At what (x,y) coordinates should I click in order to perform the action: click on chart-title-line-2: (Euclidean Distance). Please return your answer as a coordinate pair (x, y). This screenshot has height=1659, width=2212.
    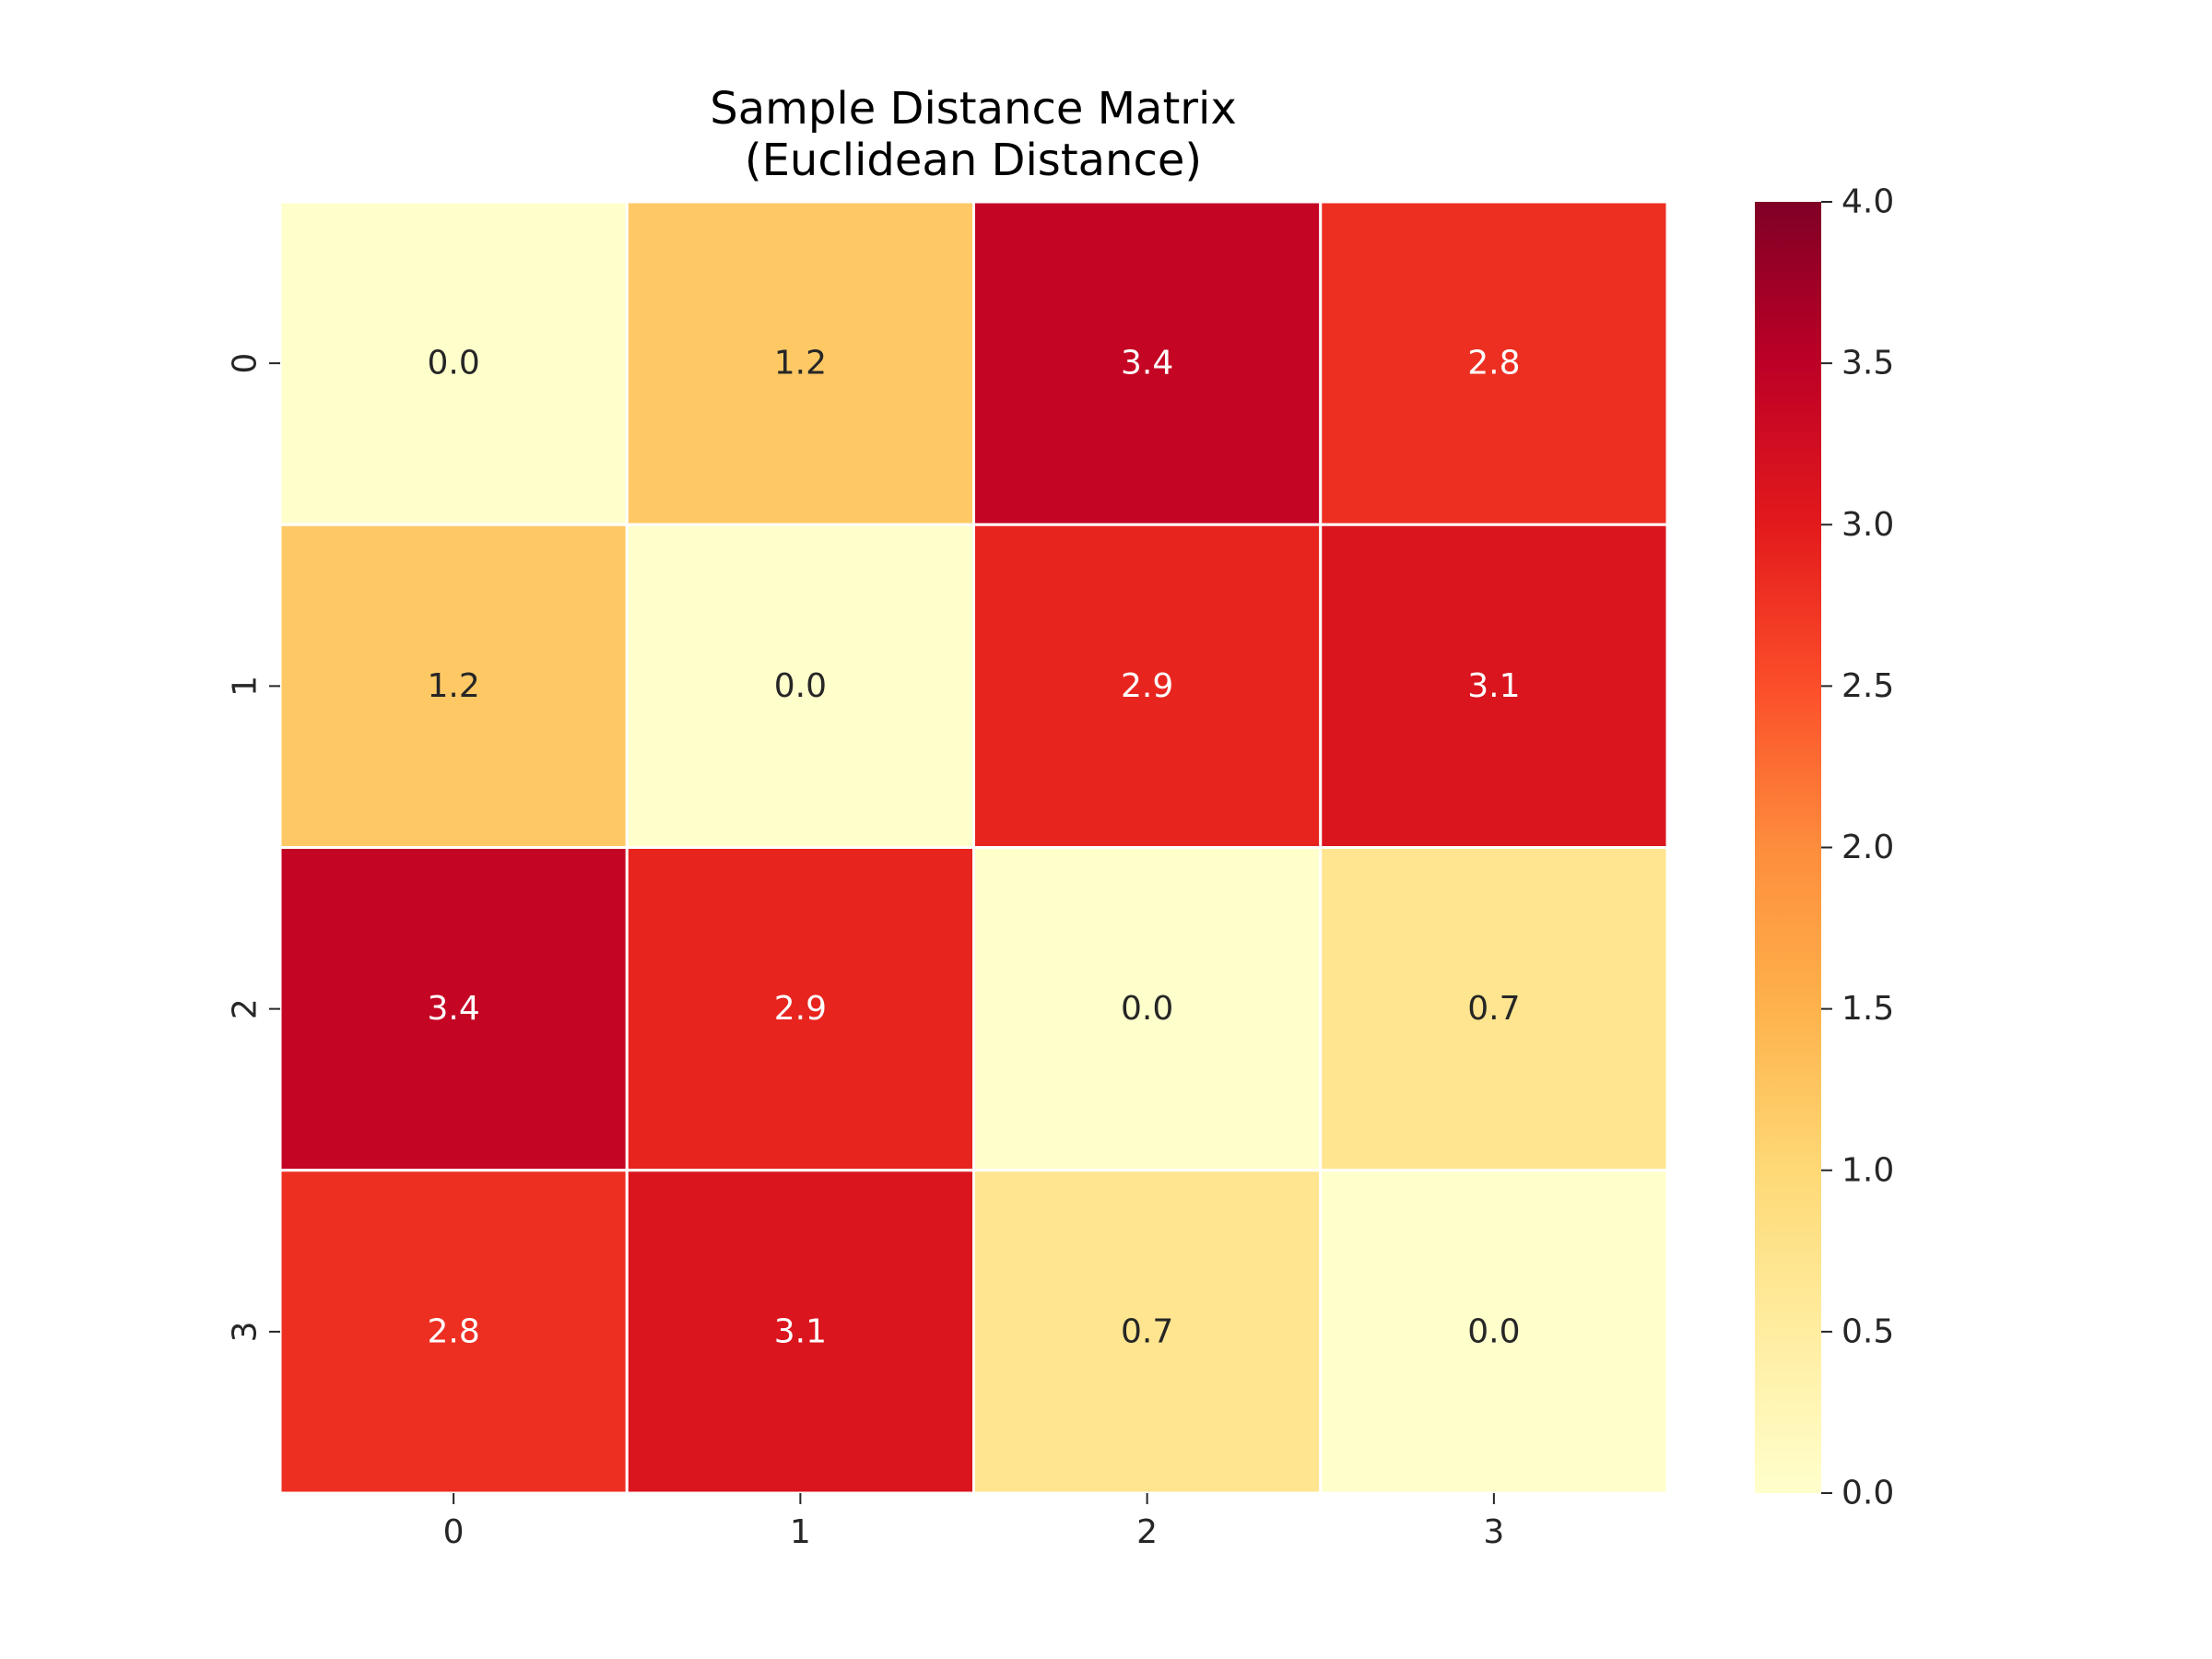
    Looking at the image, I should click on (973, 160).